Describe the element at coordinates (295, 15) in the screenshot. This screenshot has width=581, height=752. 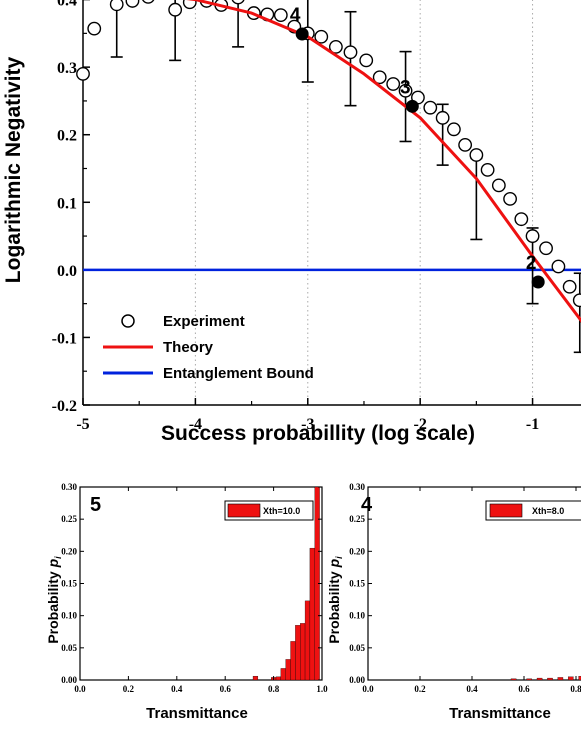
I see `highlighted-point-label: 4` at that location.